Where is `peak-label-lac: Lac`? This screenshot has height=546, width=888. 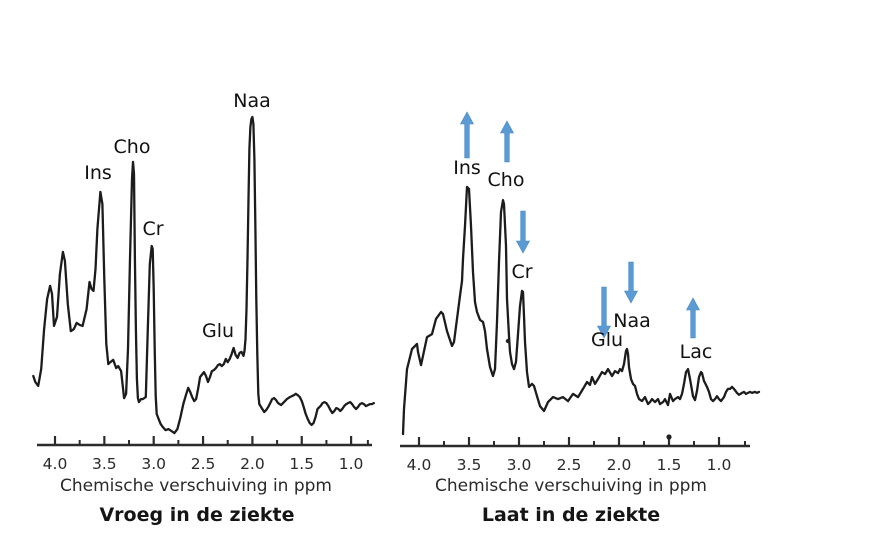
peak-label-lac: Lac is located at coordinates (696, 352).